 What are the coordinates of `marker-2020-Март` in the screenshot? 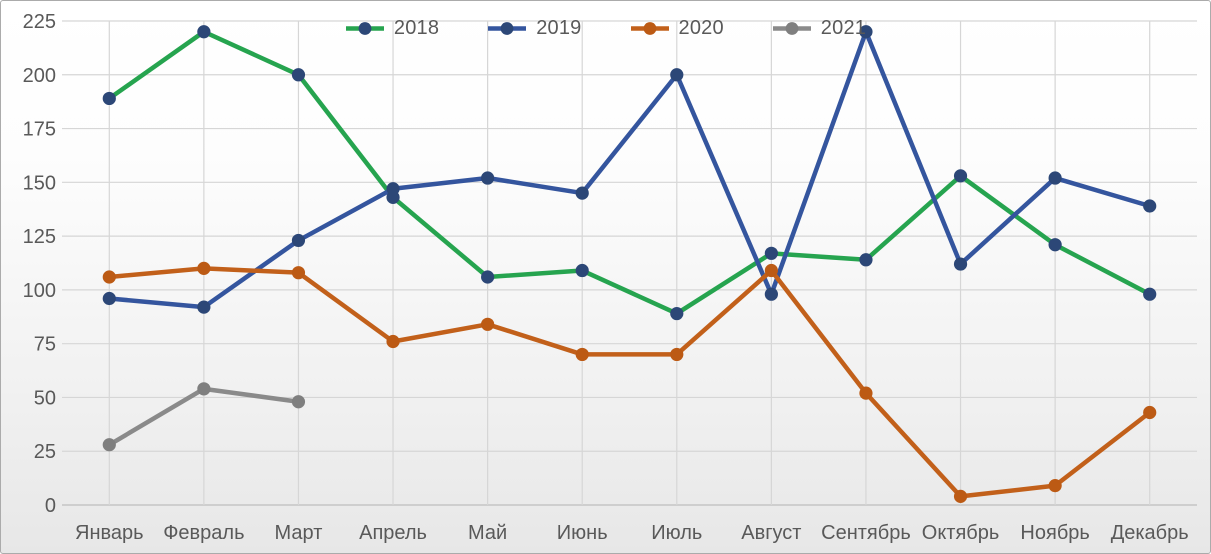 It's located at (298, 273).